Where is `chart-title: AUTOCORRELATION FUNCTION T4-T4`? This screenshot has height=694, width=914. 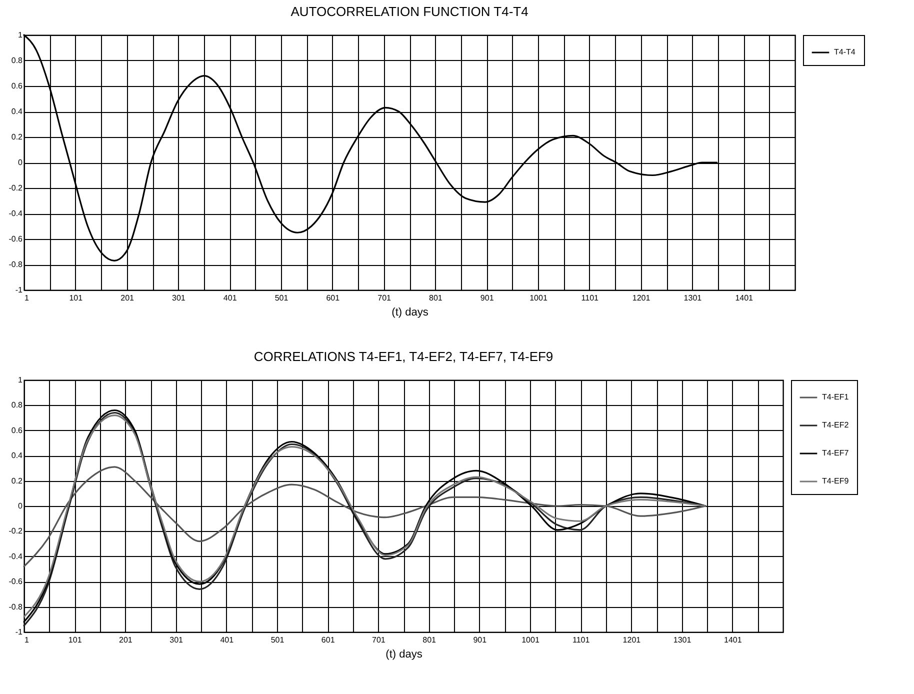 chart-title: AUTOCORRELATION FUNCTION T4-T4 is located at coordinates (409, 11).